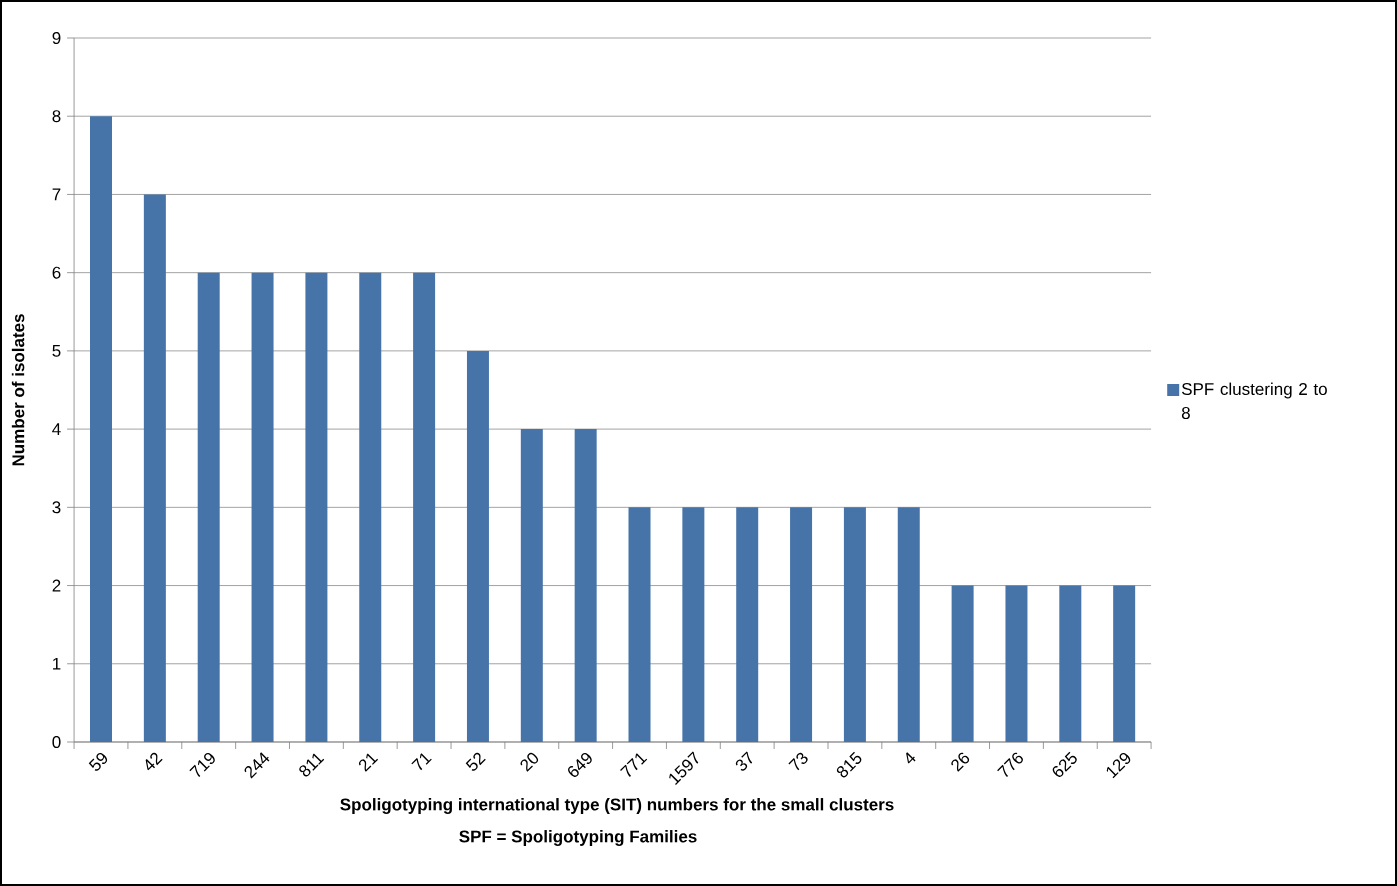 The width and height of the screenshot is (1397, 886). What do you see at coordinates (18, 390) in the screenshot?
I see `y-axis-title: Number of isolates` at bounding box center [18, 390].